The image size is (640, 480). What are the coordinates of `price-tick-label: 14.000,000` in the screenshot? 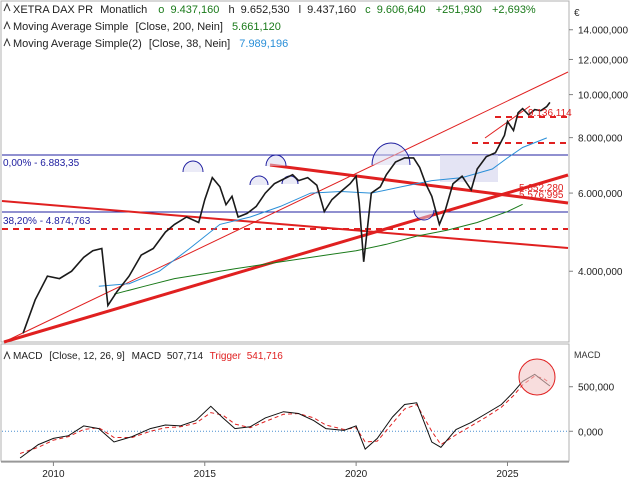 It's located at (603, 31).